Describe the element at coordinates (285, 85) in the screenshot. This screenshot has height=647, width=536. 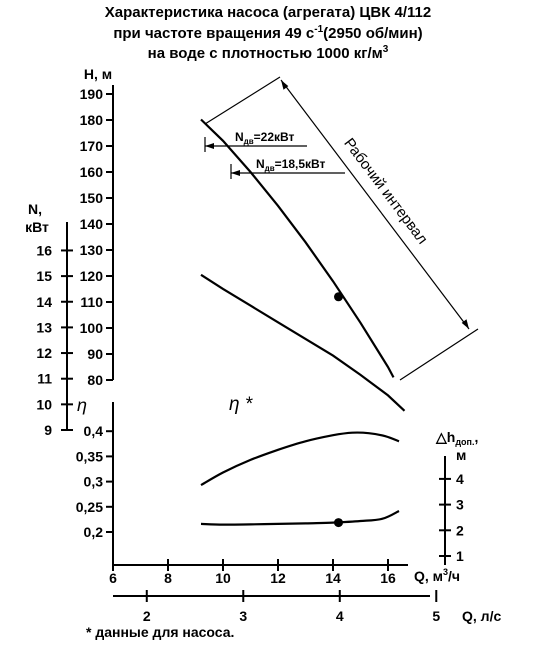
I see `working-range-arrow-top` at that location.